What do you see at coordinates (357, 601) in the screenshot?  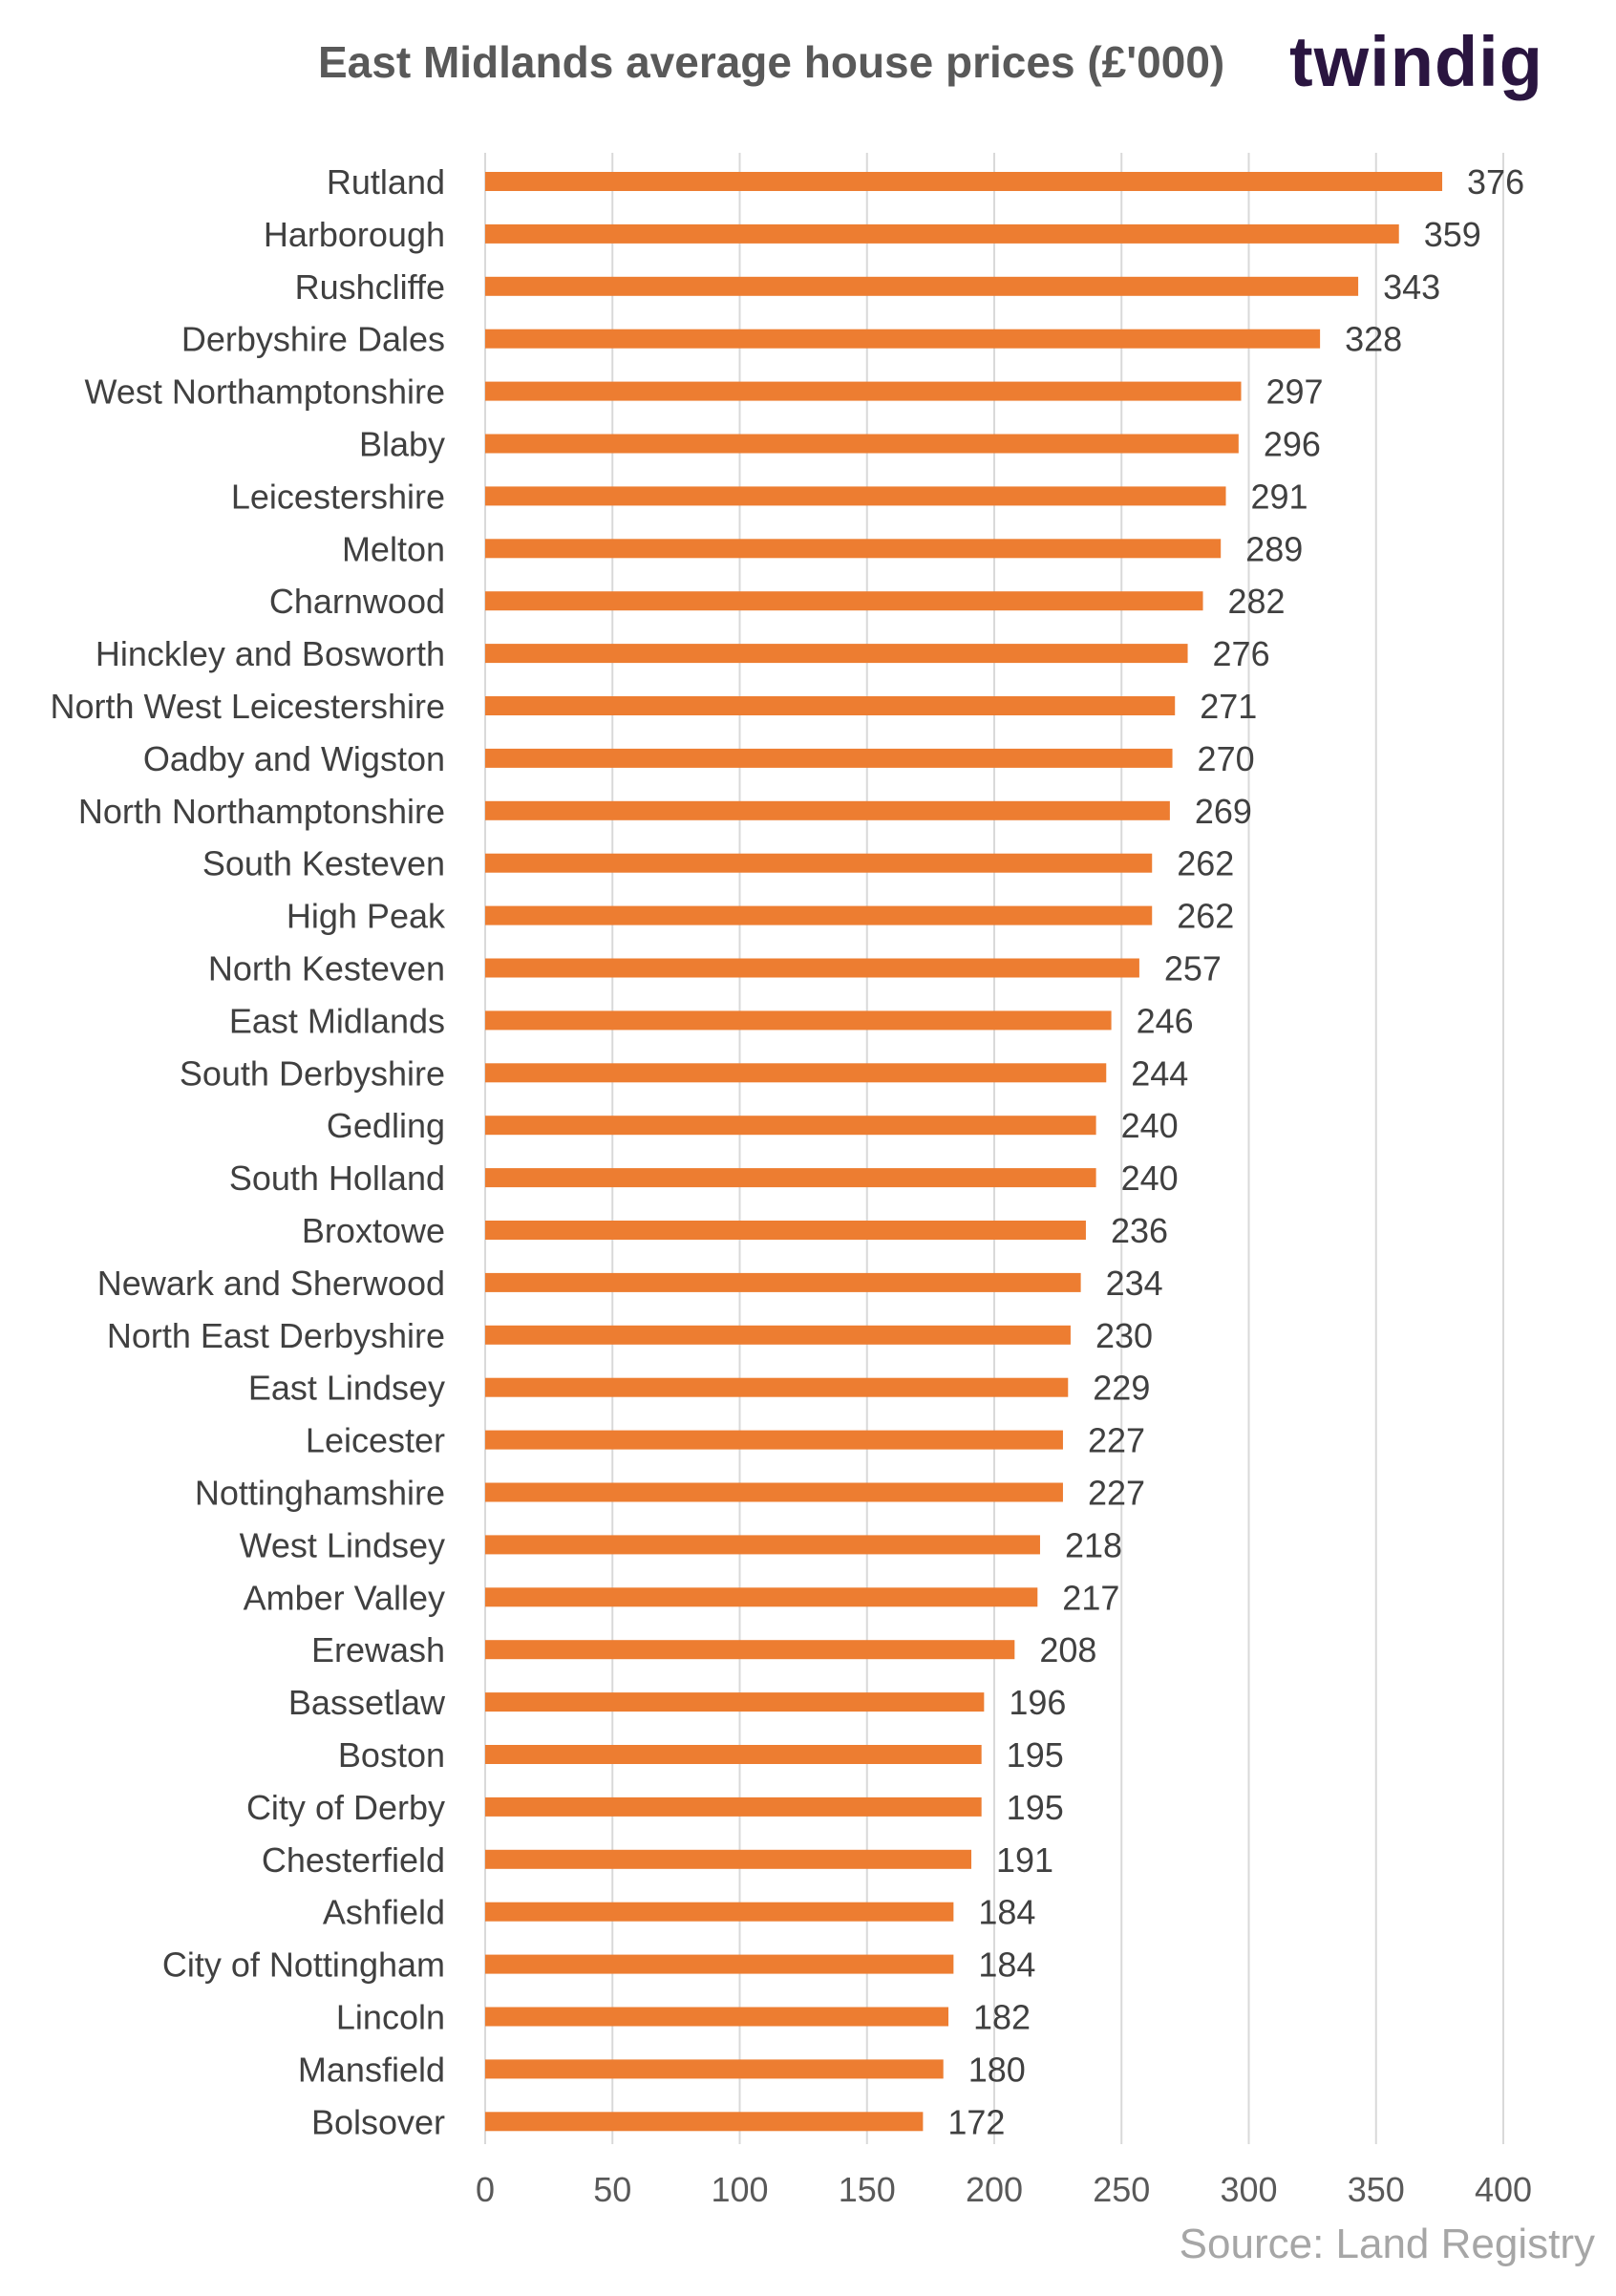 I see `category-label: Charnwood` at bounding box center [357, 601].